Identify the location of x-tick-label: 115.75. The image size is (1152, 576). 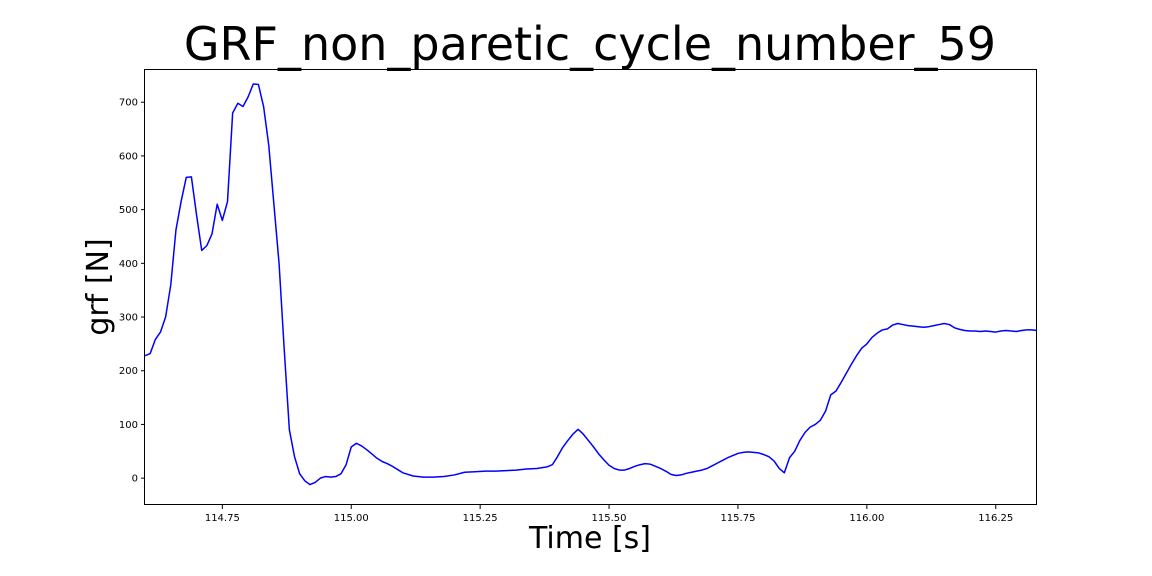
(737, 518).